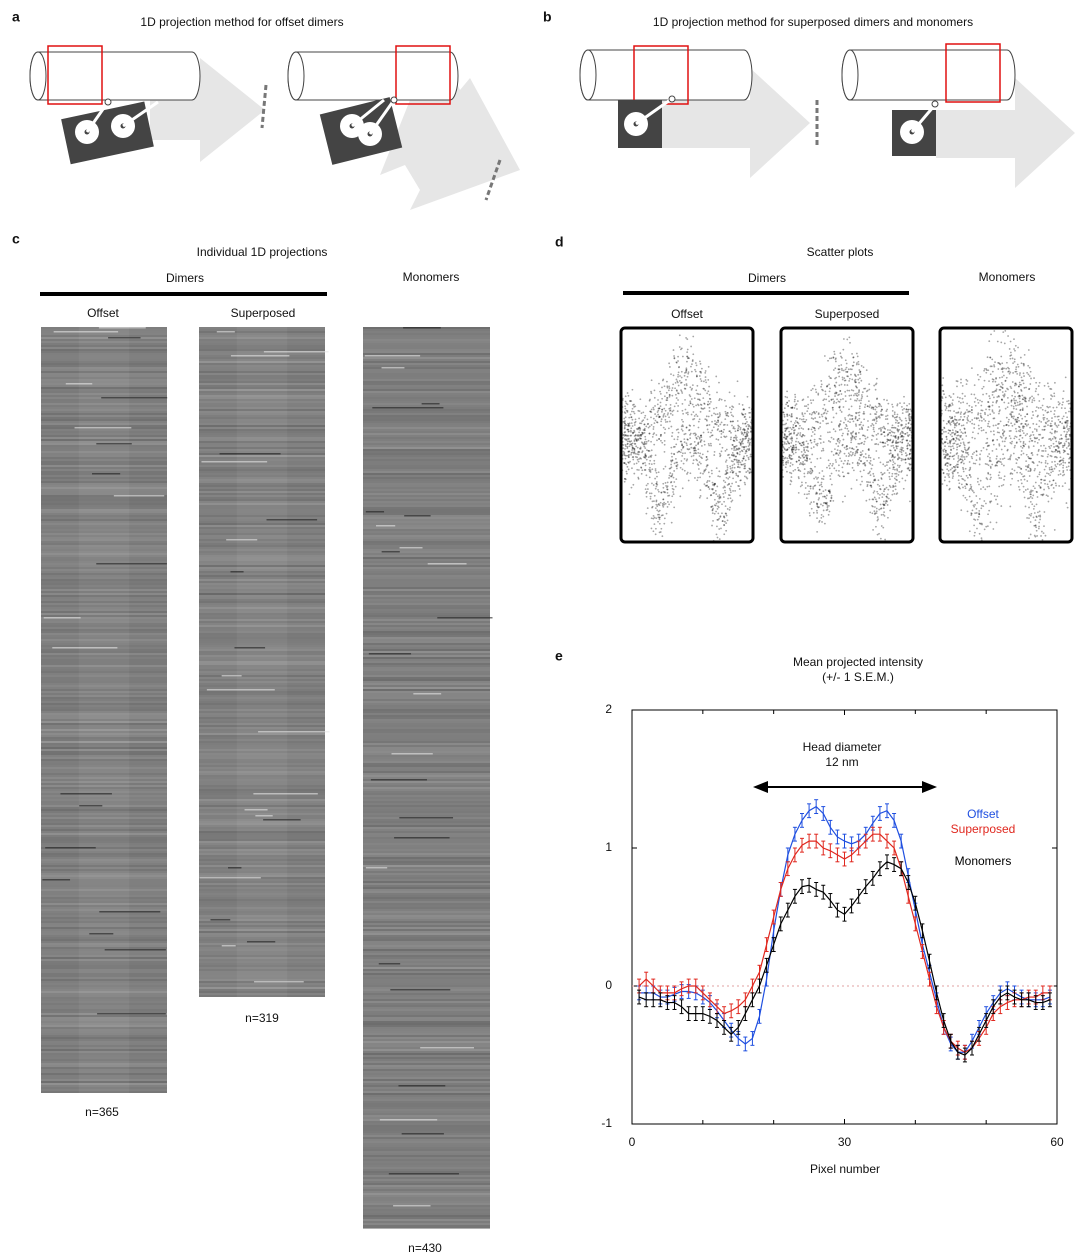 The width and height of the screenshot is (1075, 1256). What do you see at coordinates (275, 128) in the screenshot?
I see `diagram-a` at bounding box center [275, 128].